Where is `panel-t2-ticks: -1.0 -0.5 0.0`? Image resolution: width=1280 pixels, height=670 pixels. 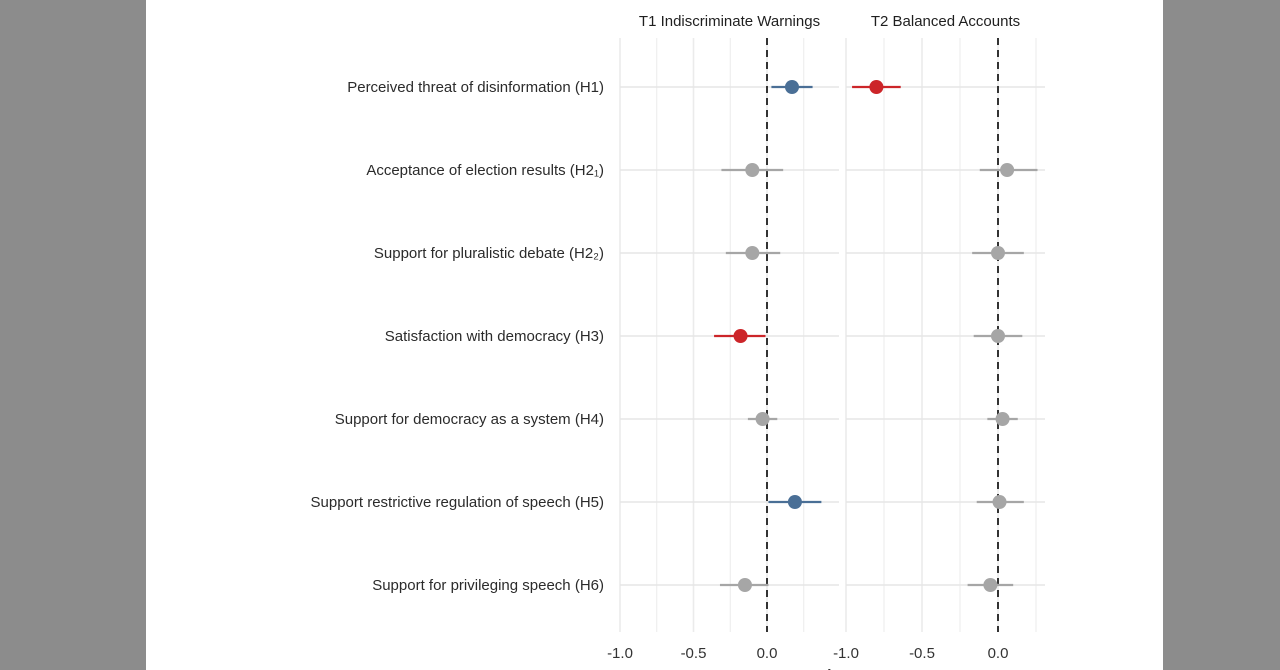 panel-t2-ticks: -1.0 -0.5 0.0 is located at coordinates (920, 653).